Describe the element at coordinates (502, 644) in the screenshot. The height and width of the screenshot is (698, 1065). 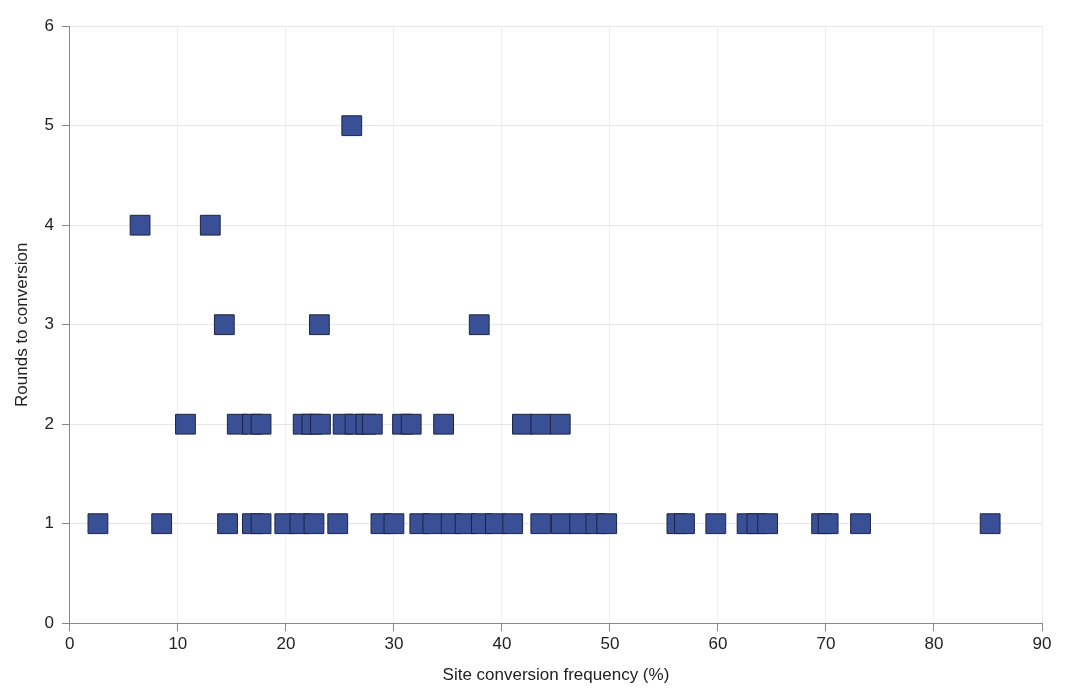
I see `x-tick-label: 40` at that location.